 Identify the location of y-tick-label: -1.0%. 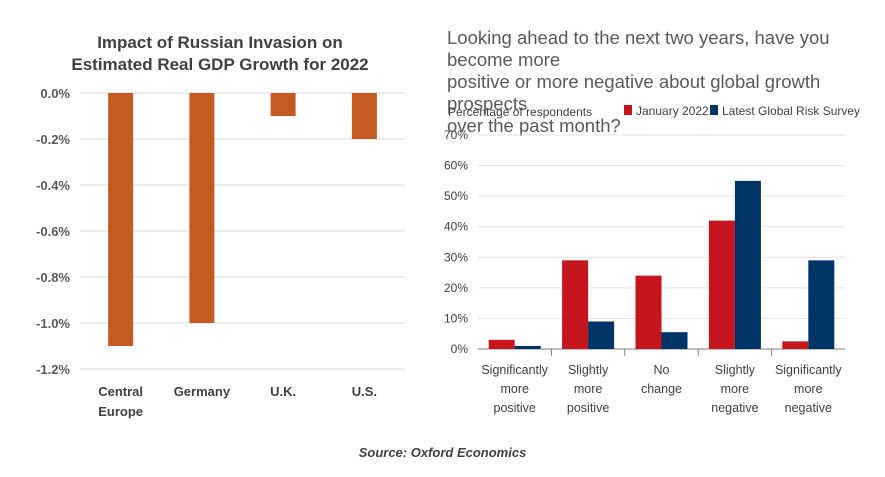
(53, 323).